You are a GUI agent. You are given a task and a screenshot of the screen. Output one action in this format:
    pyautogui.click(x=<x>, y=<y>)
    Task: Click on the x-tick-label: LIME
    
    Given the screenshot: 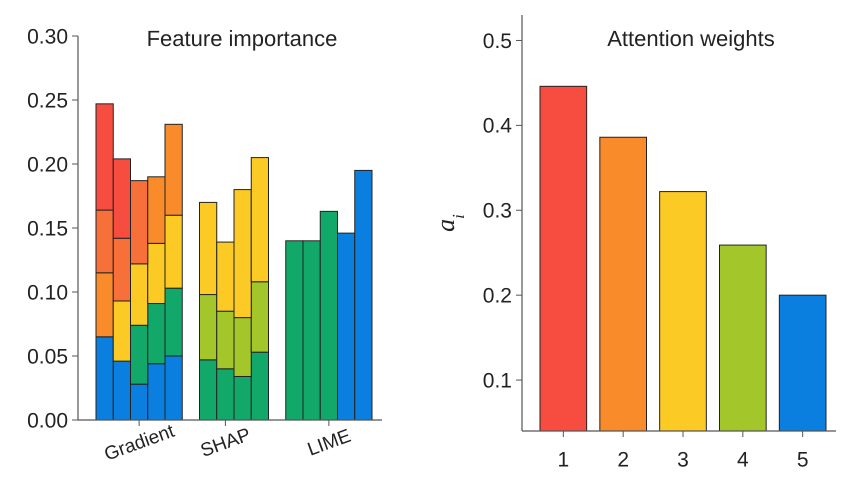 What is the action you would take?
    pyautogui.click(x=329, y=443)
    